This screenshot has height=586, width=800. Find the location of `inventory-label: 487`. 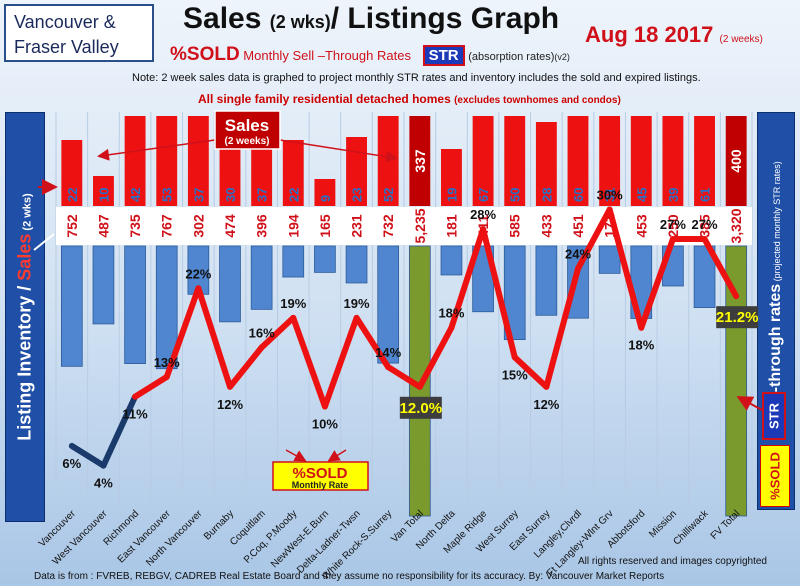

inventory-label: 487 is located at coordinates (103, 226).